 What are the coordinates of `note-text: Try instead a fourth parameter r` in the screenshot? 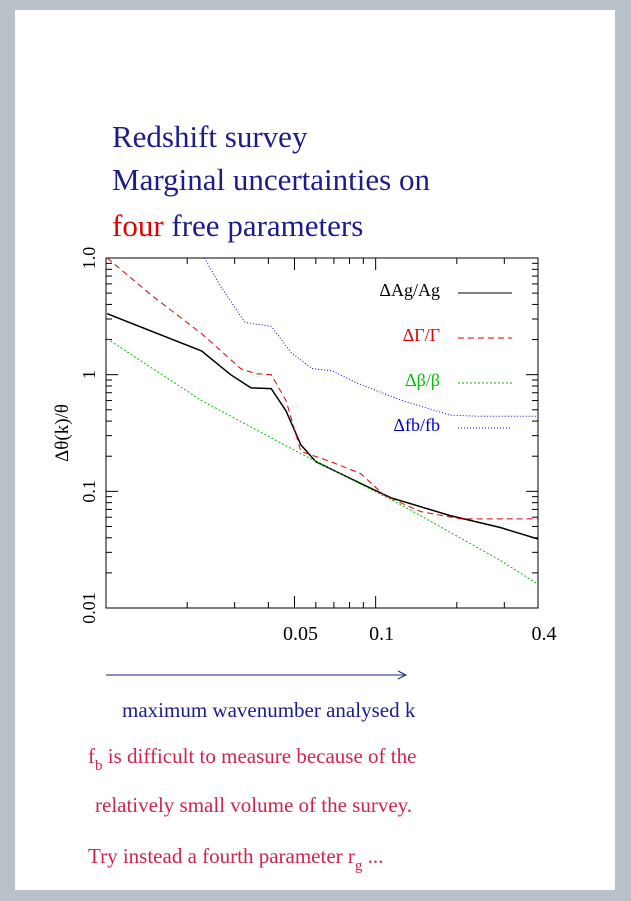 It's located at (221, 856).